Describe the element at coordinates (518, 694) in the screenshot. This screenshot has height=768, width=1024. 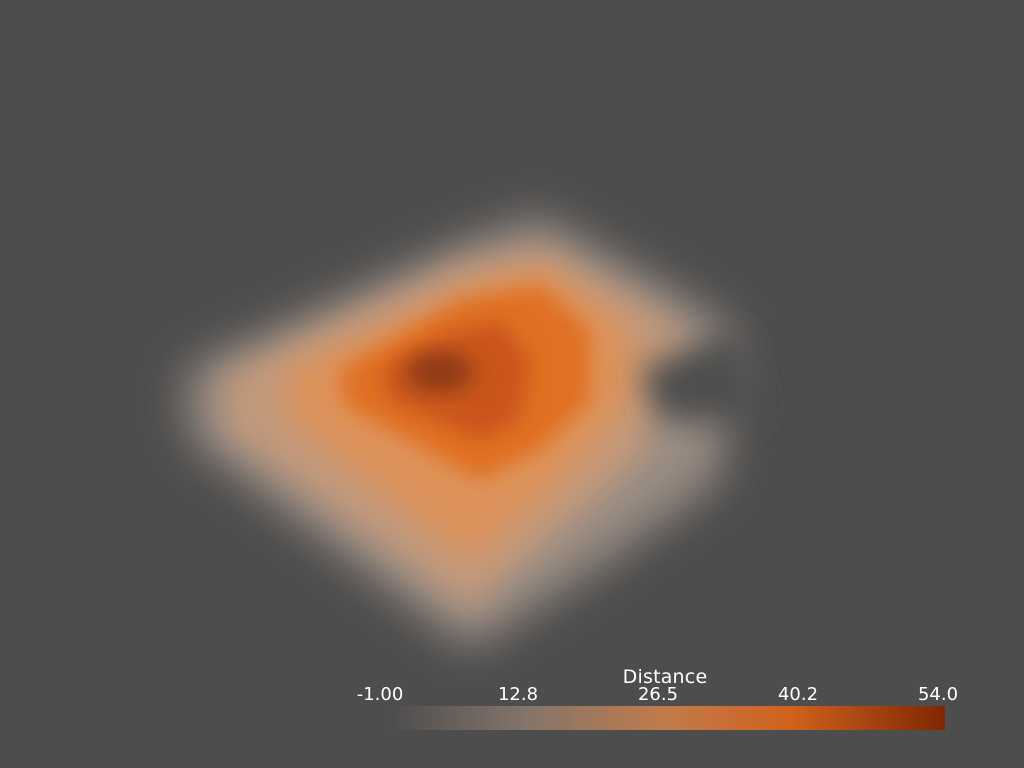
I see `scalar-bar-label-2: 12.8` at that location.